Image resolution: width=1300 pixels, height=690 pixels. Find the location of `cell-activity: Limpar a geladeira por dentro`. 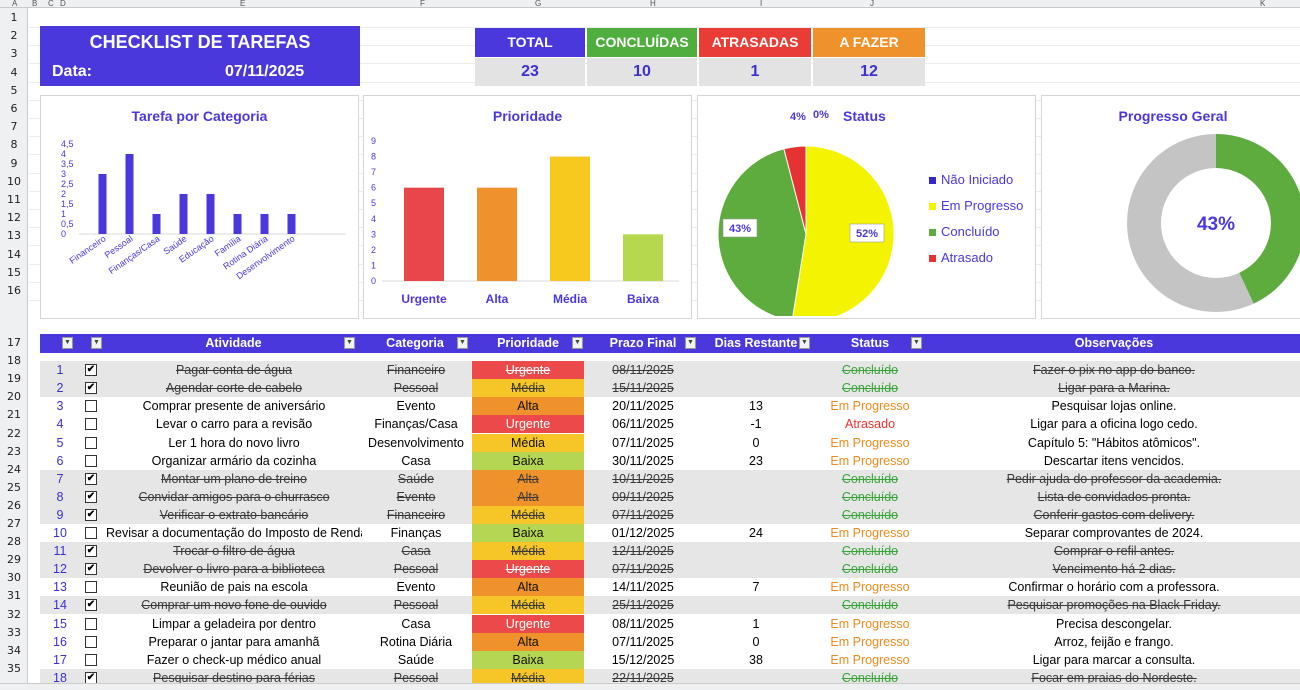

cell-activity: Limpar a geladeira por dentro is located at coordinates (234, 623).